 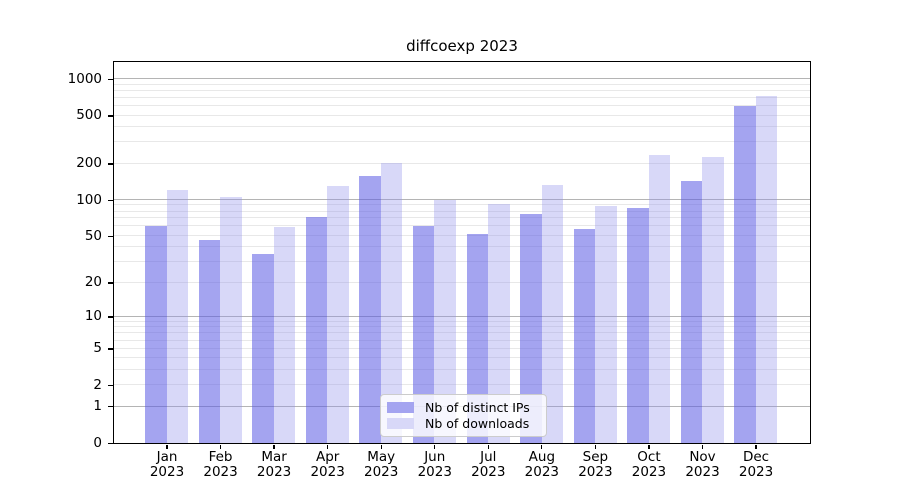 I want to click on y-tick-label: 10, so click(x=93, y=316).